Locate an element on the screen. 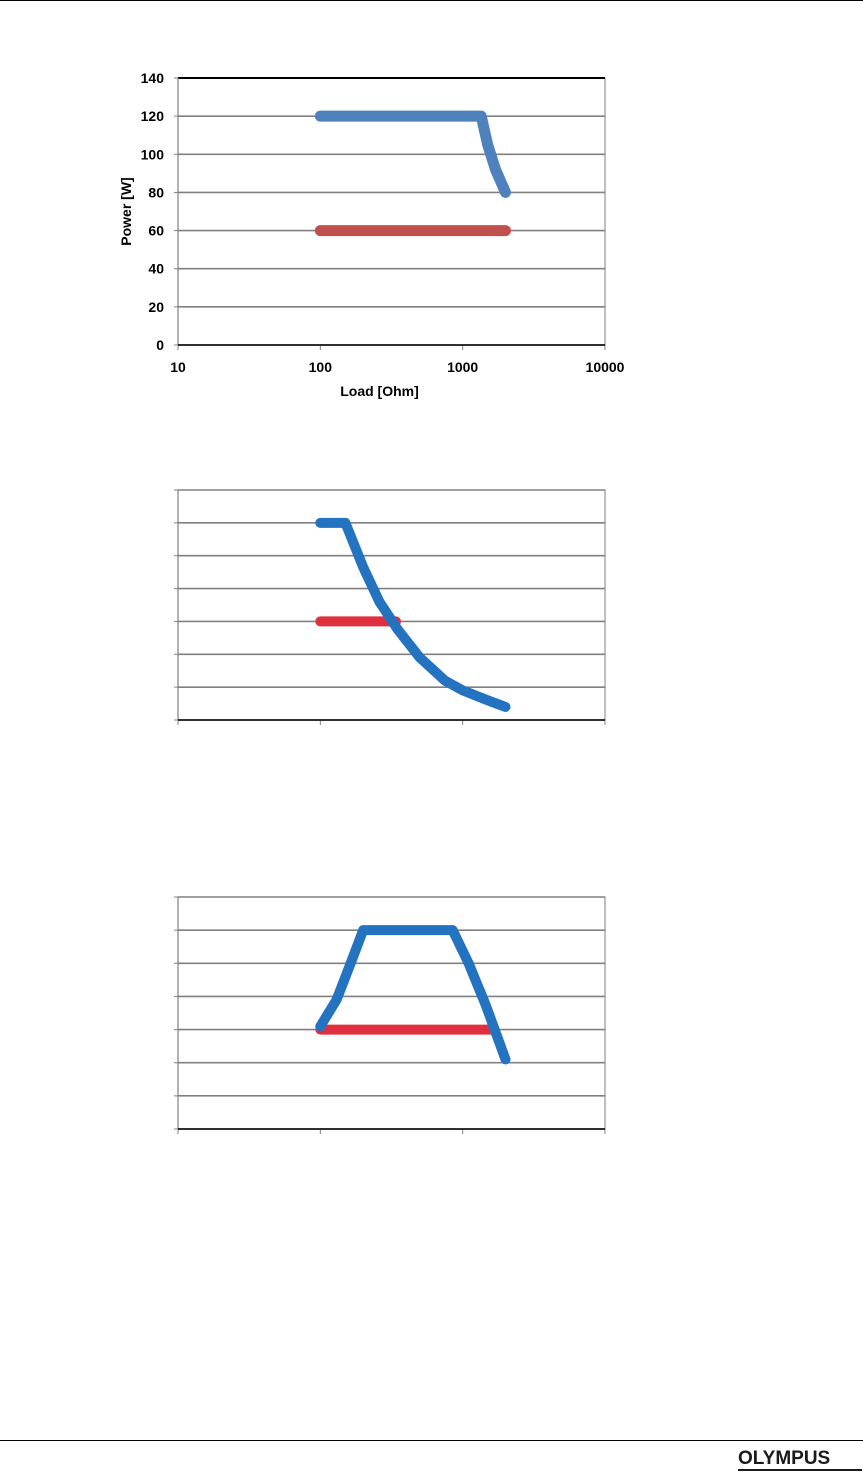 This screenshot has height=1474, width=863. logo-text: OLYMPUS is located at coordinates (784, 1458).